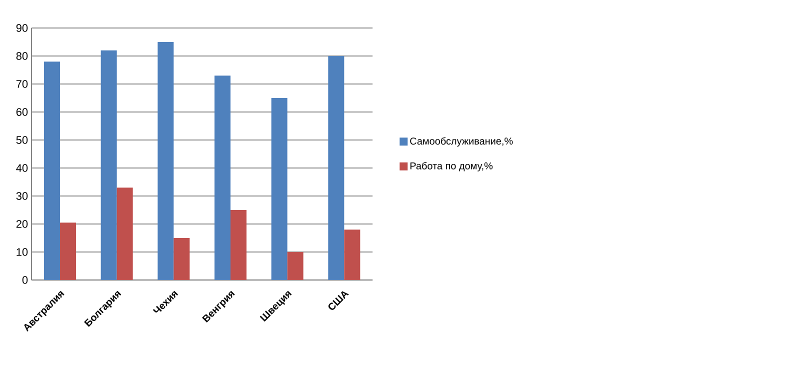 This screenshot has width=800, height=389. I want to click on legend-label: Работа по дому,%, so click(451, 167).